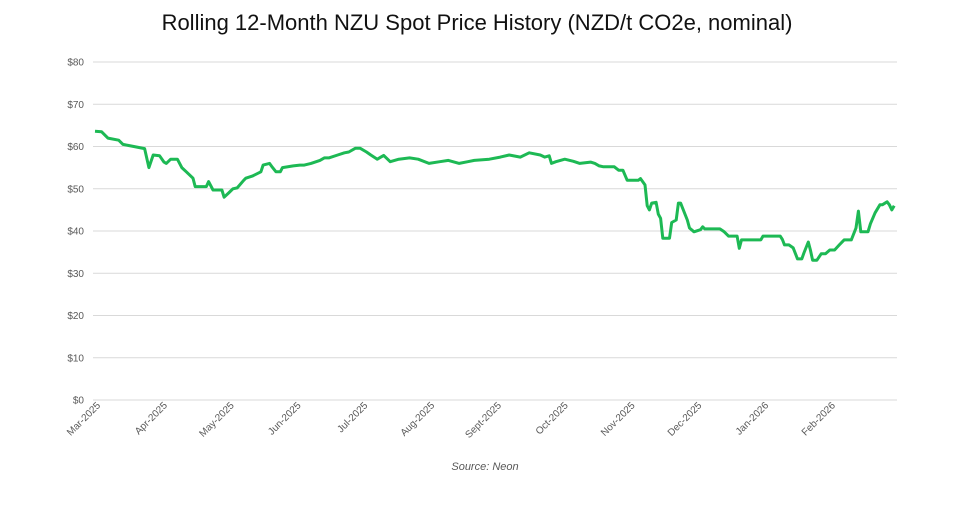 The height and width of the screenshot is (512, 978). What do you see at coordinates (685, 419) in the screenshot?
I see `x-tick-label: Dec-2025` at bounding box center [685, 419].